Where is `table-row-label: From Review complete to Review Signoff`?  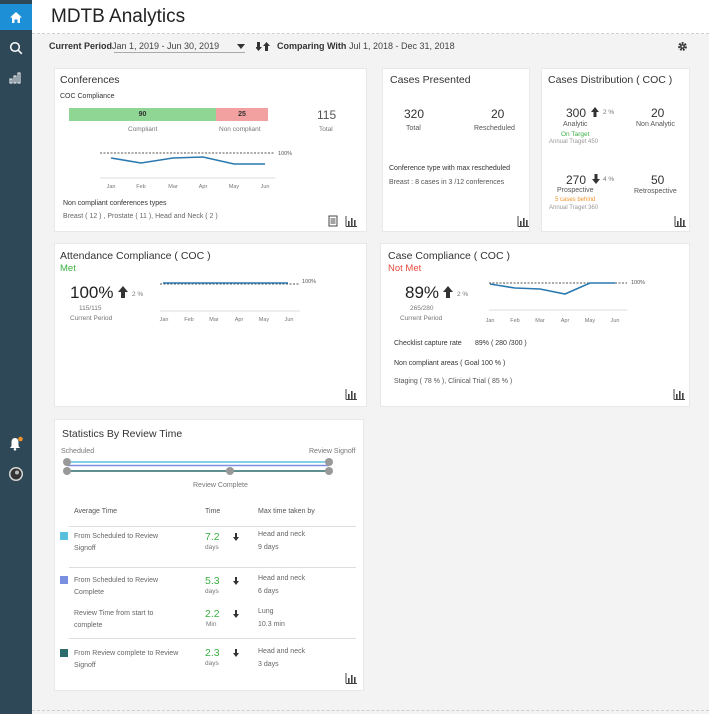
table-row-label: From Review complete to Review Signoff is located at coordinates (126, 659).